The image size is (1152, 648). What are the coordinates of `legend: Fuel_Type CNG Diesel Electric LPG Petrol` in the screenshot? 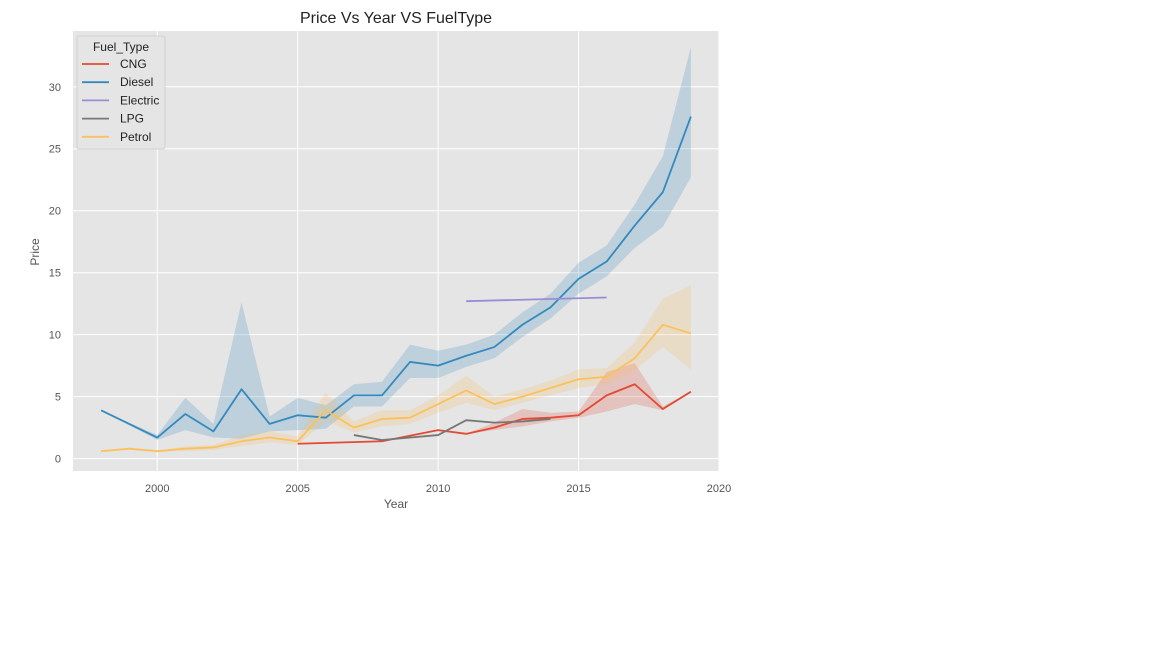 It's located at (121, 92).